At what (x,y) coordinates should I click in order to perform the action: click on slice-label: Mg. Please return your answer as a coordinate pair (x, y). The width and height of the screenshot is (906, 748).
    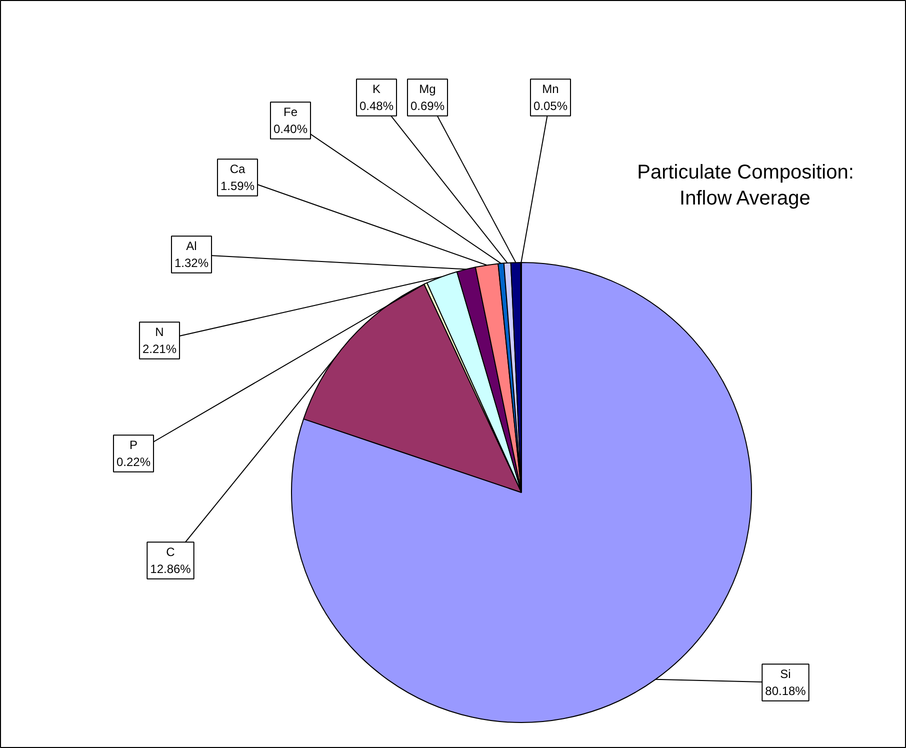
    Looking at the image, I should click on (427, 89).